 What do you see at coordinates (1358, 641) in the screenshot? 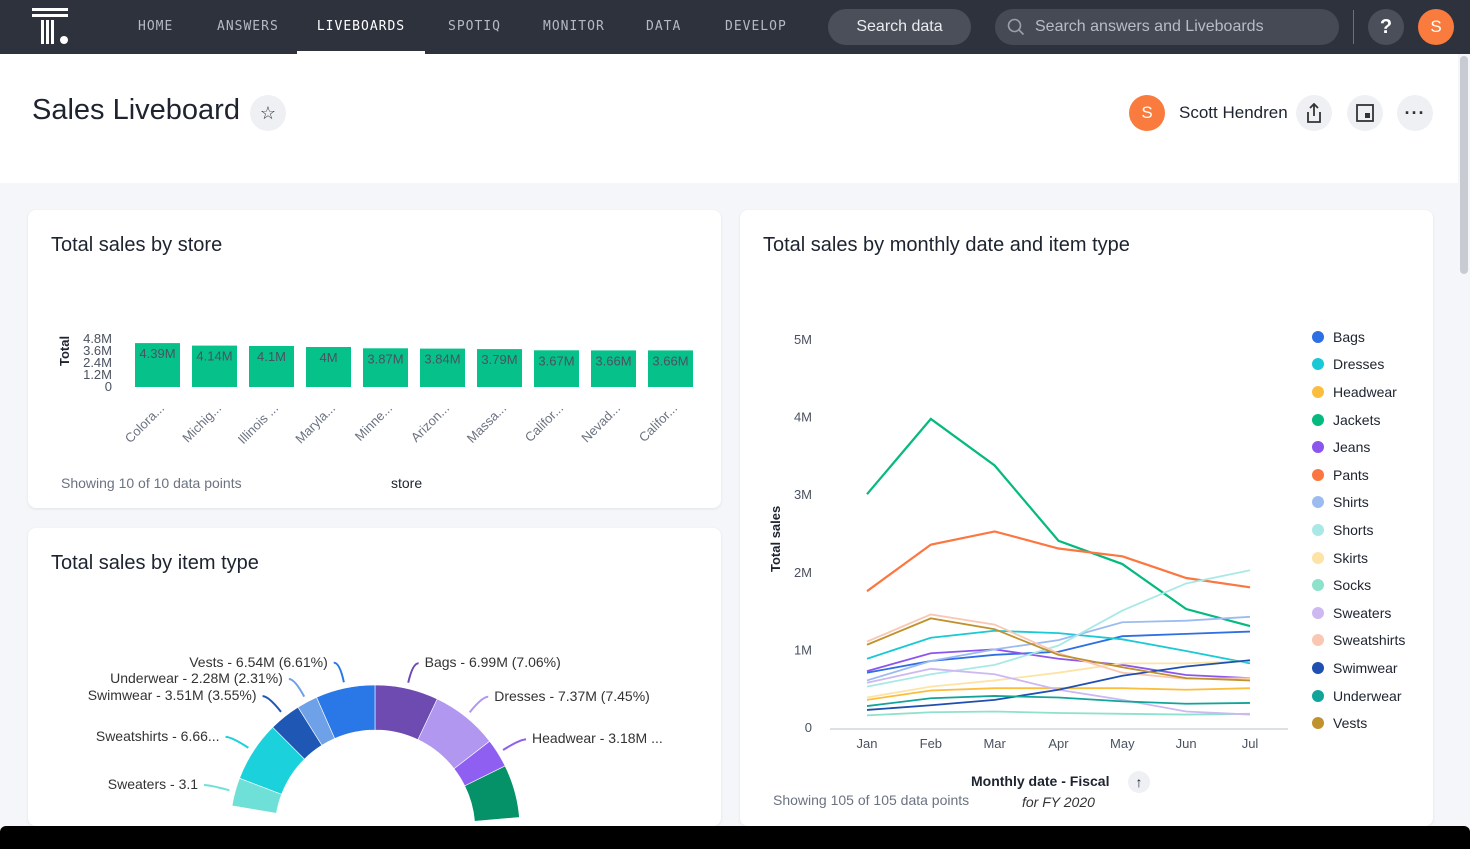
I see `legend-item: Sweatshirts` at bounding box center [1358, 641].